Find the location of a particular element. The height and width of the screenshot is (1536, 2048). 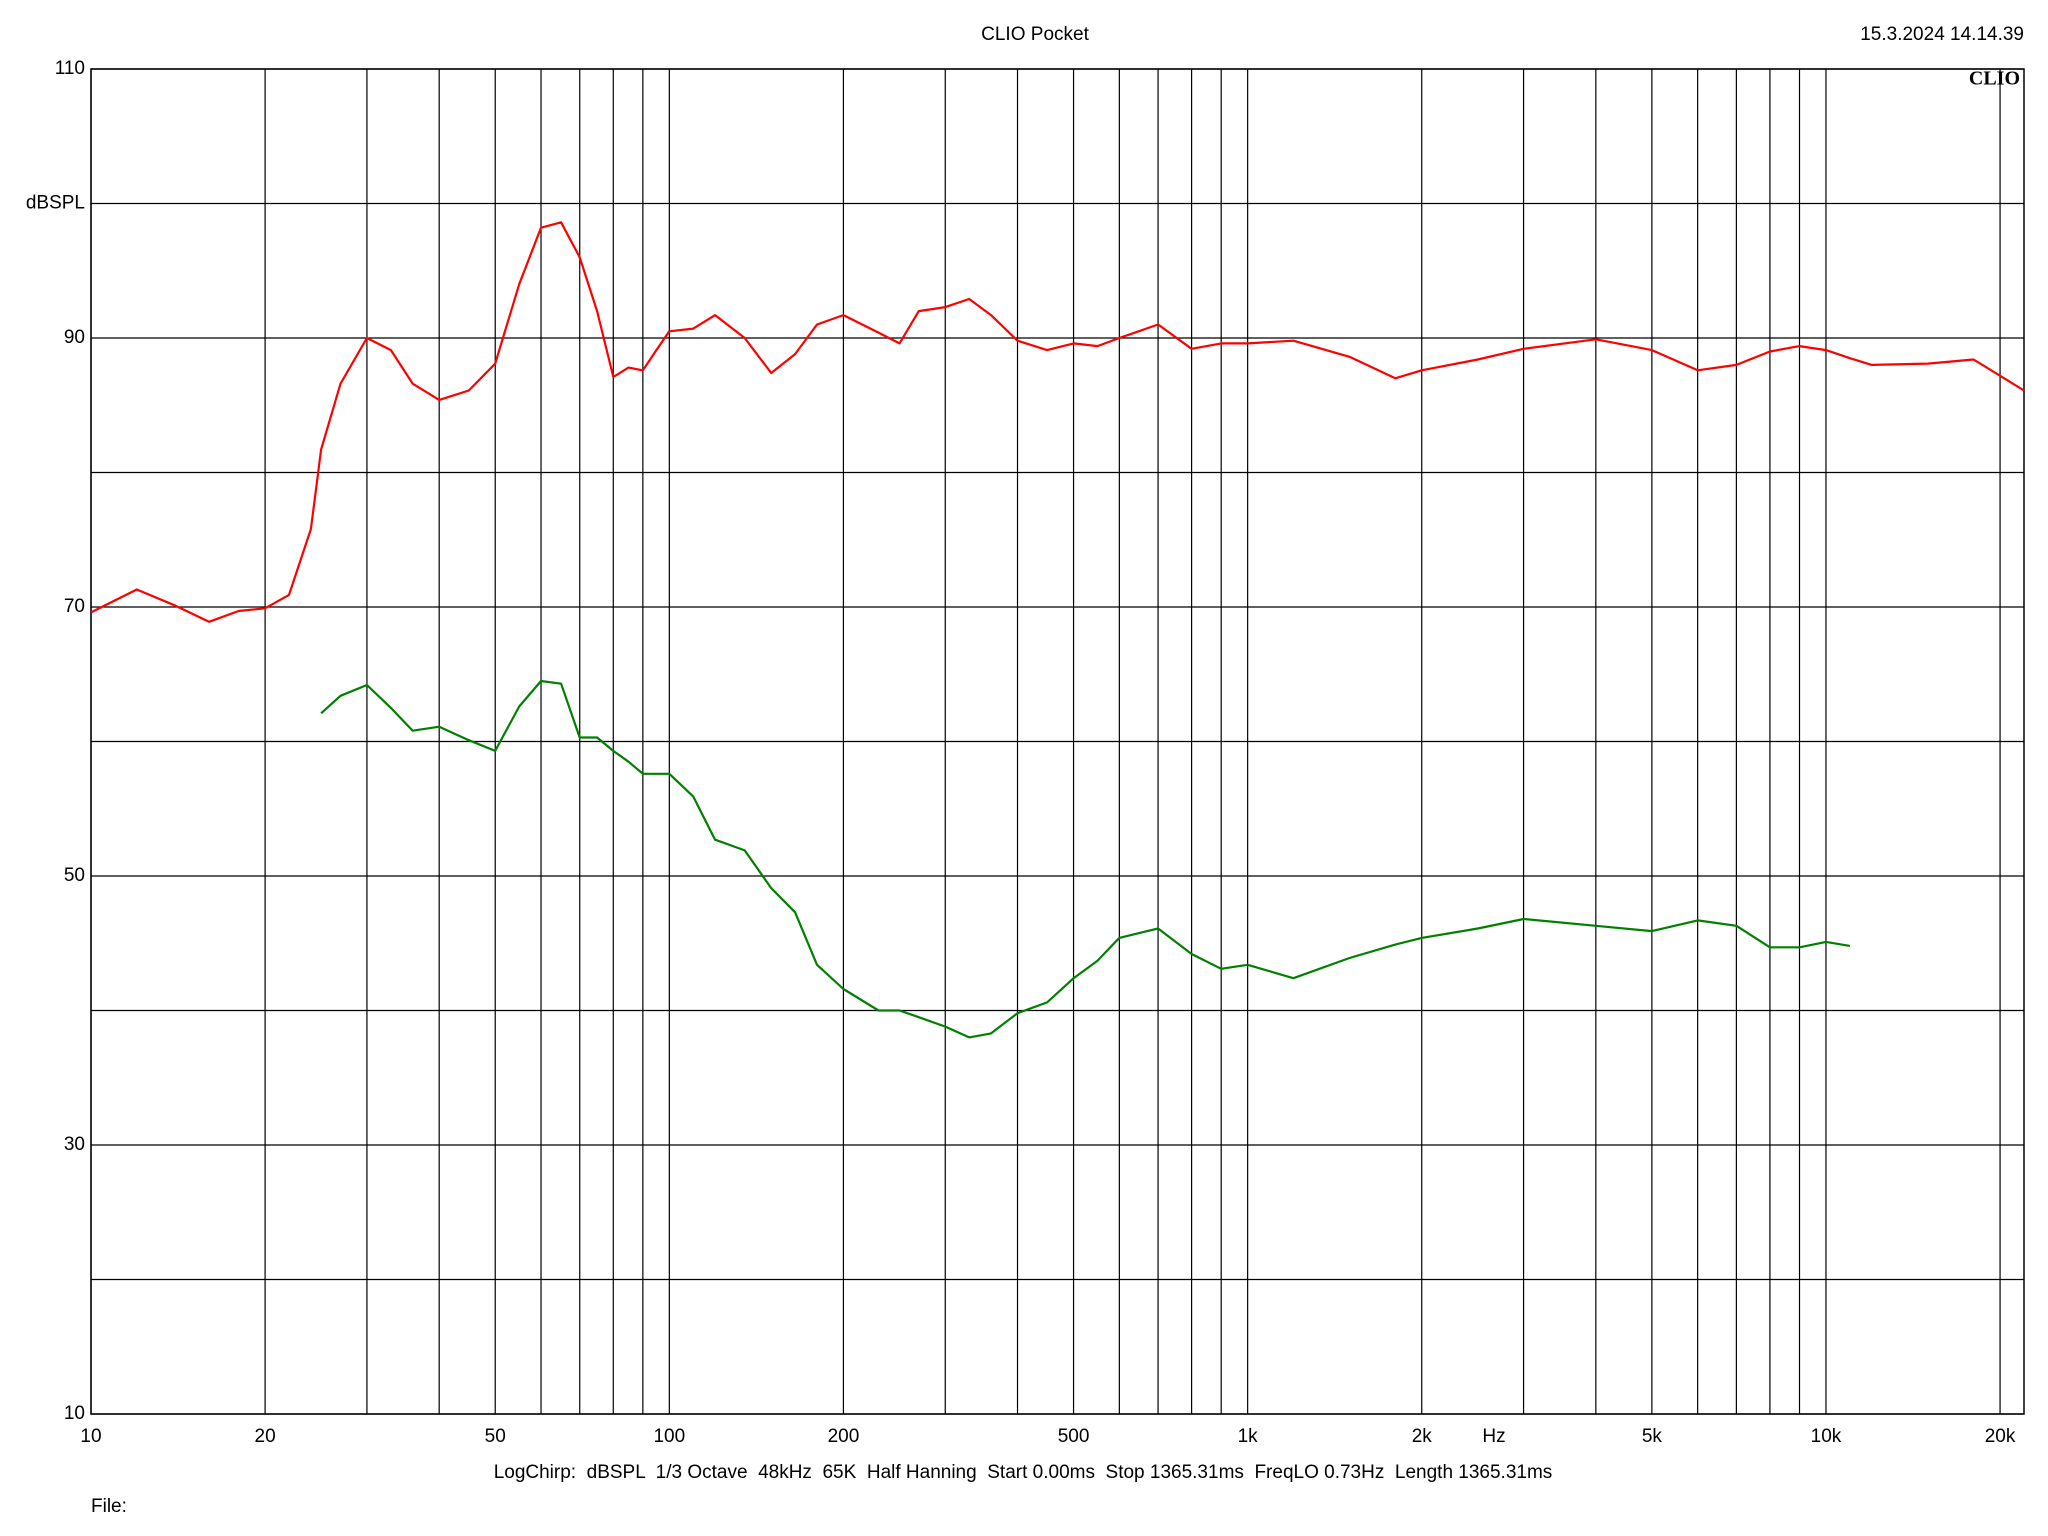

x-tick-label: 2k is located at coordinates (1422, 1436).